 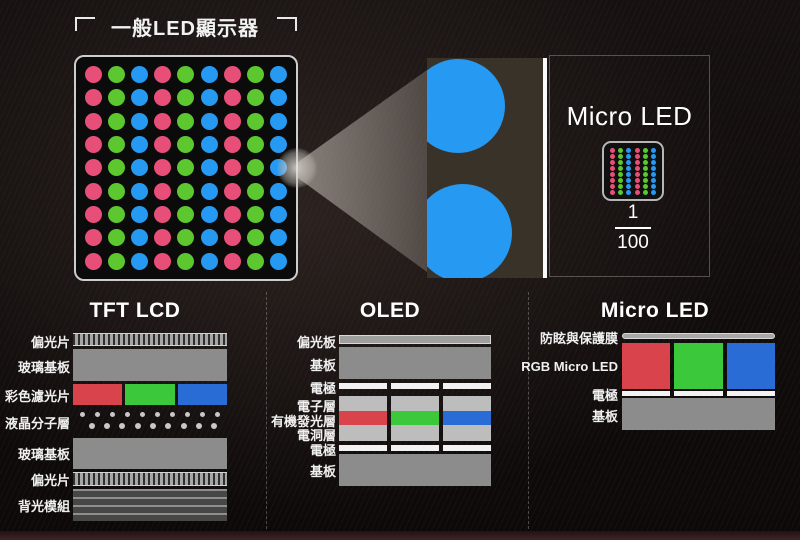 What do you see at coordinates (37, 396) in the screenshot?
I see `tft-label-color-filter: 彩色濾光片` at bounding box center [37, 396].